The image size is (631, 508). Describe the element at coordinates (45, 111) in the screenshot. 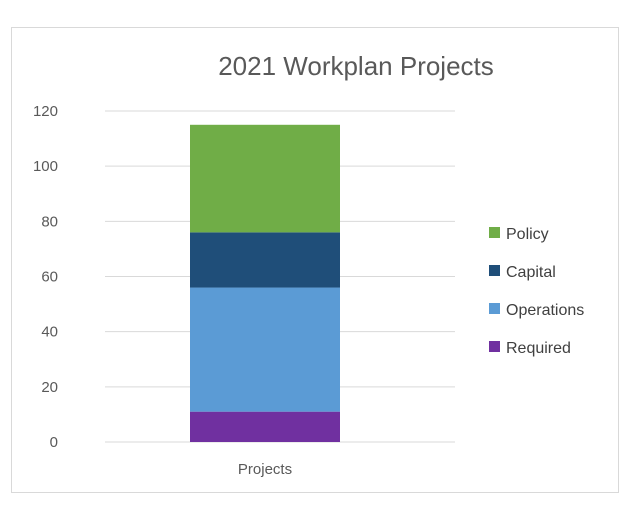

I see `y-tick-label: 120` at that location.